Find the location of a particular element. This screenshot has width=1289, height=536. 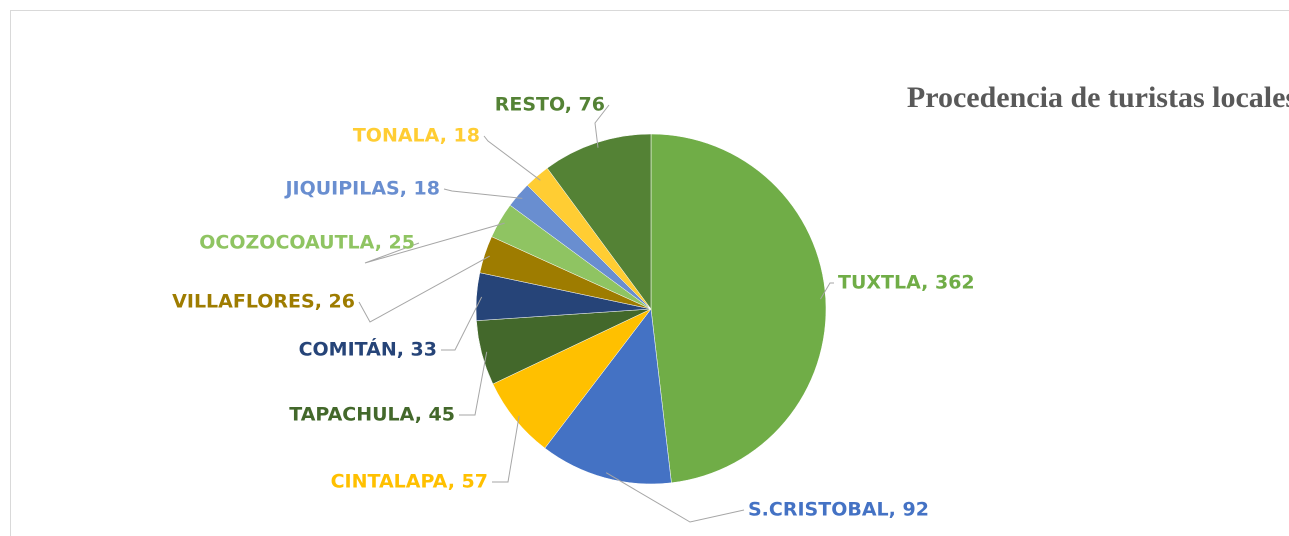

data-label: S.CRISTOBAL, 92 is located at coordinates (838, 510).